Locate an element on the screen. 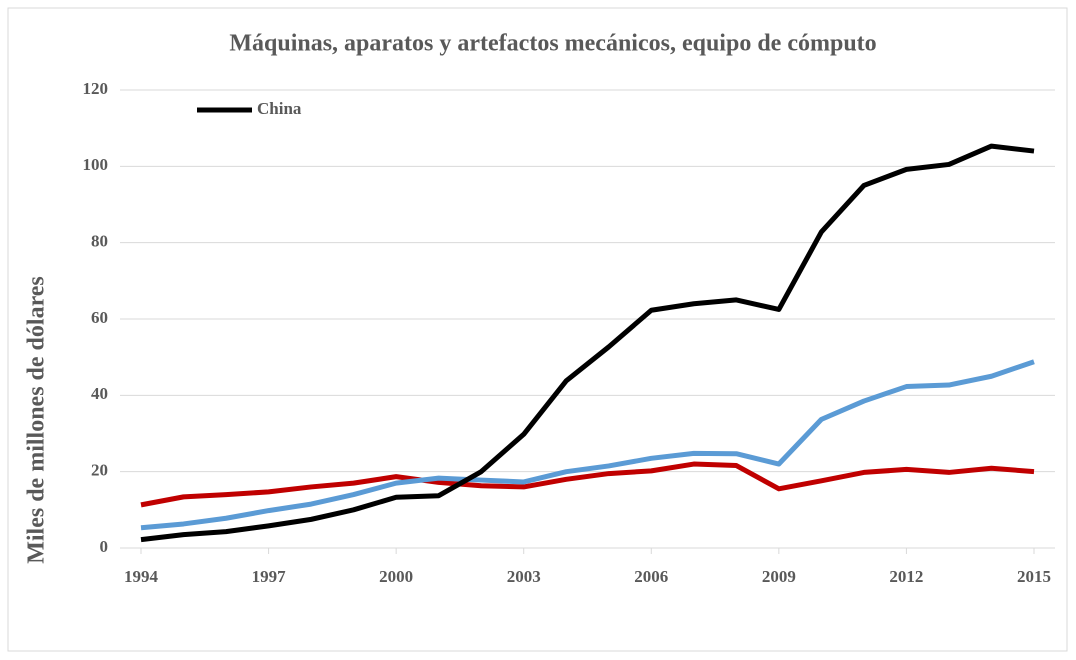 This screenshot has height=660, width=1076. x-tick-label: 2009 is located at coordinates (779, 576).